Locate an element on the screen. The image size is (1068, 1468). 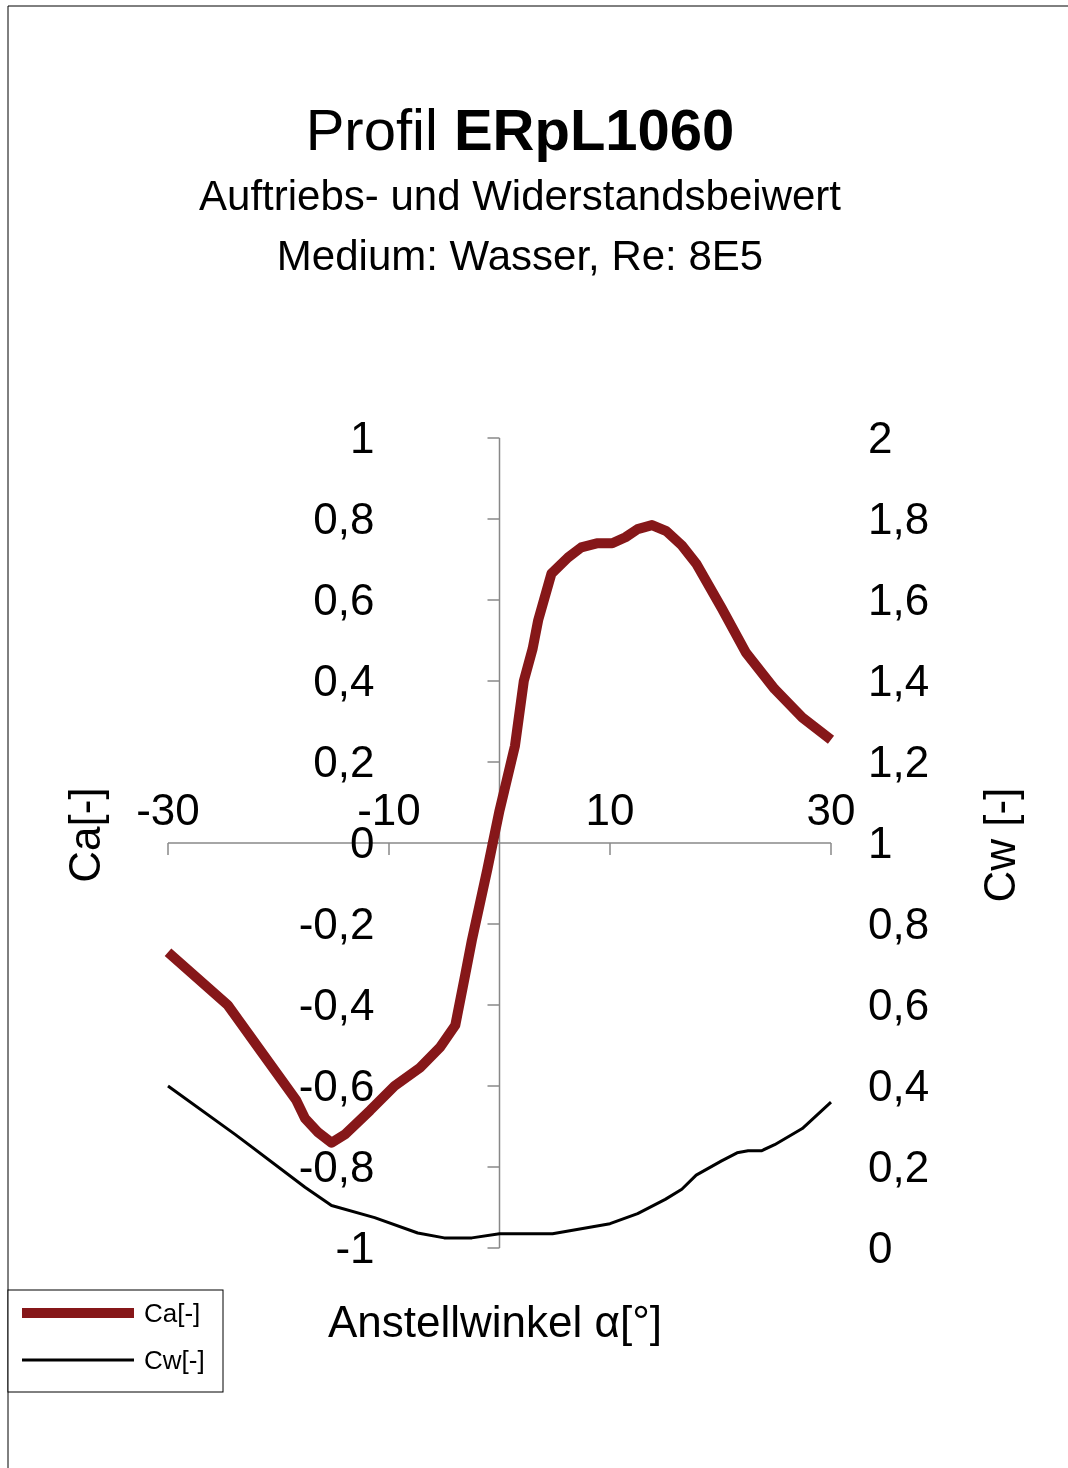
chart-subtitle: Auftriebs- und Widerstandsbeiwert Medium: Wasser, Re: 8E5 is located at coordinates (520, 225).